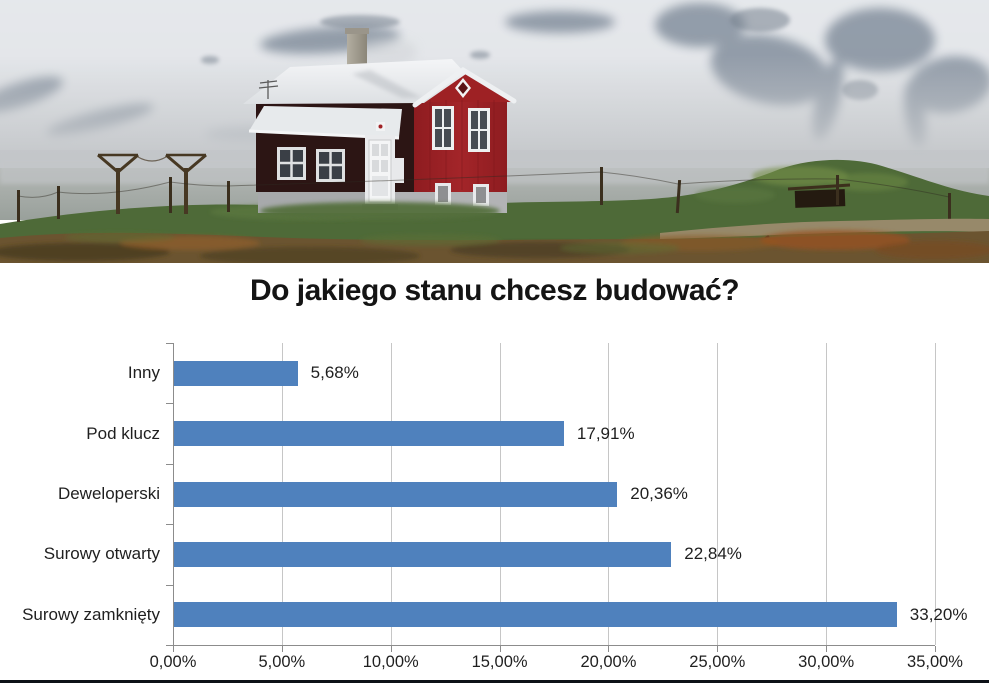  Describe the element at coordinates (938, 614) in the screenshot. I see `value-label: 33,20%` at that location.